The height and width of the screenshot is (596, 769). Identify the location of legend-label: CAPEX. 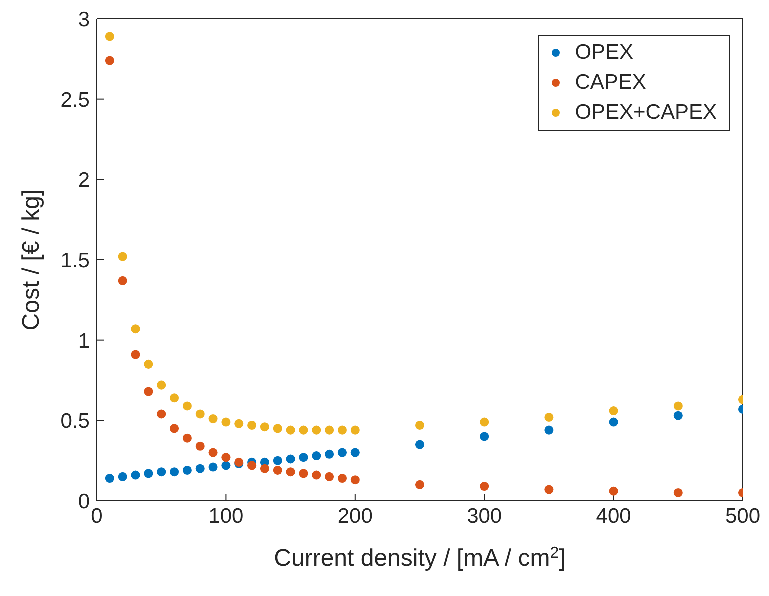
(610, 83).